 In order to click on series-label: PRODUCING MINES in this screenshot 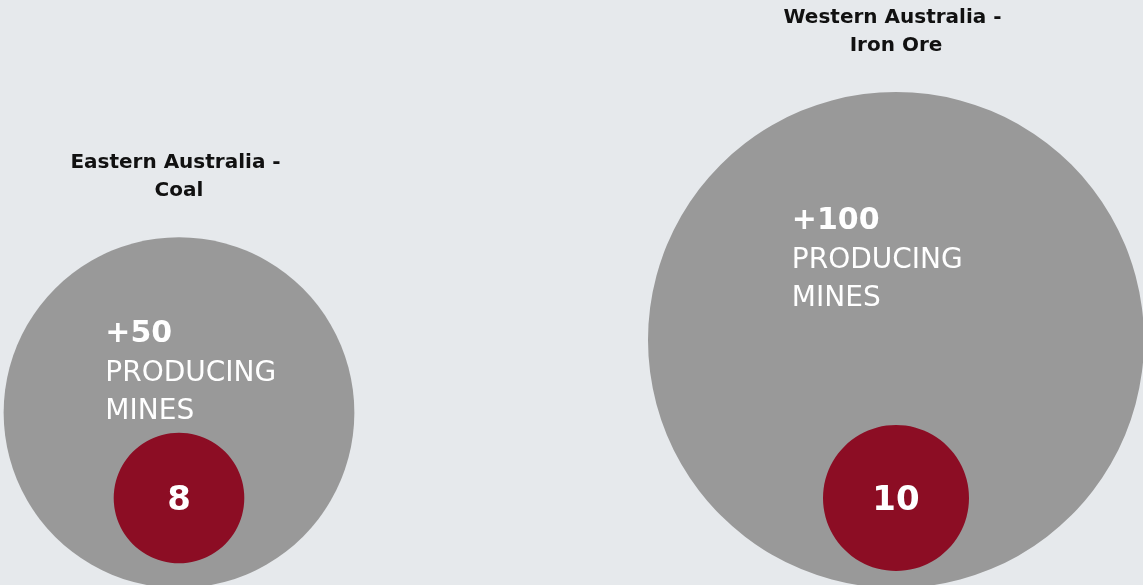, I will do `click(195, 390)`.